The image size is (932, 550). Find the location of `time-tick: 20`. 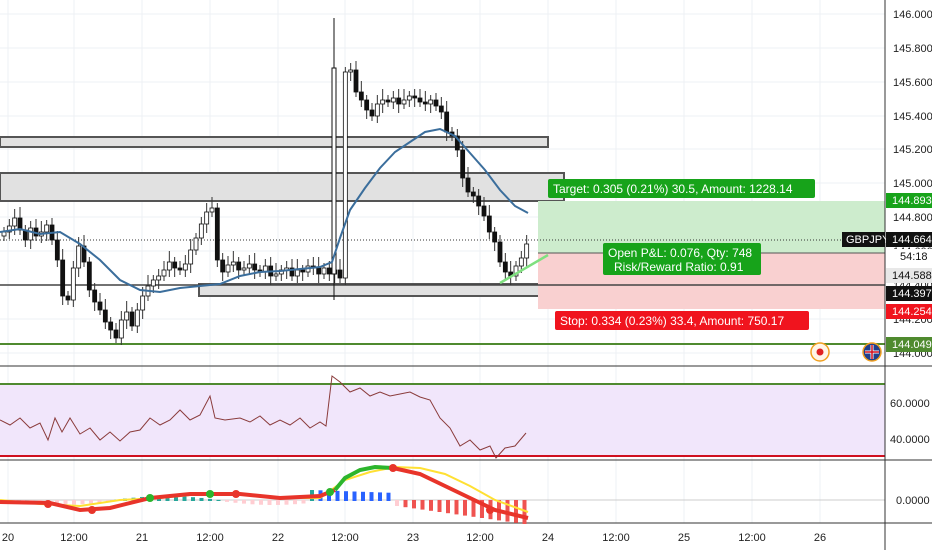

time-tick: 20 is located at coordinates (8, 538).